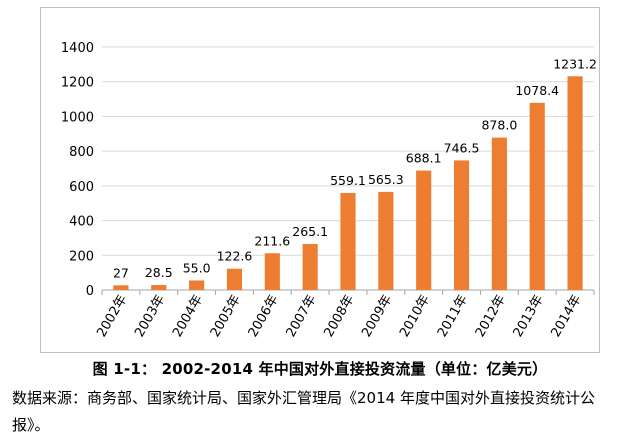 The height and width of the screenshot is (443, 640). I want to click on x-tick-label: 2007年, so click(302, 316).